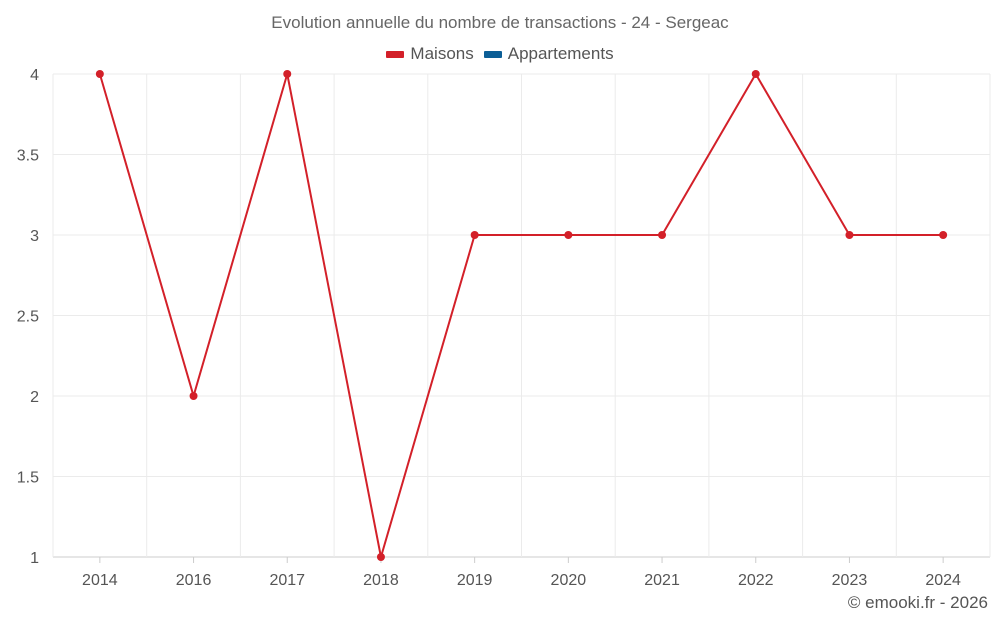 This screenshot has width=1000, height=625. What do you see at coordinates (917, 602) in the screenshot?
I see `credit-text: © emooki.fr - 2026` at bounding box center [917, 602].